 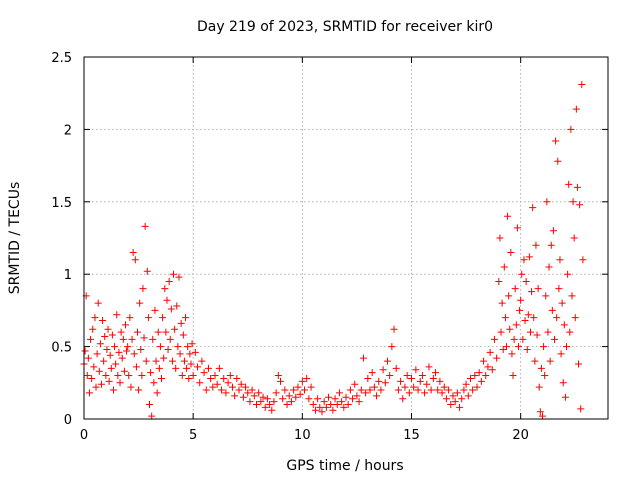 What do you see at coordinates (61, 348) in the screenshot?
I see `y-tick-label: 0.5` at bounding box center [61, 348].